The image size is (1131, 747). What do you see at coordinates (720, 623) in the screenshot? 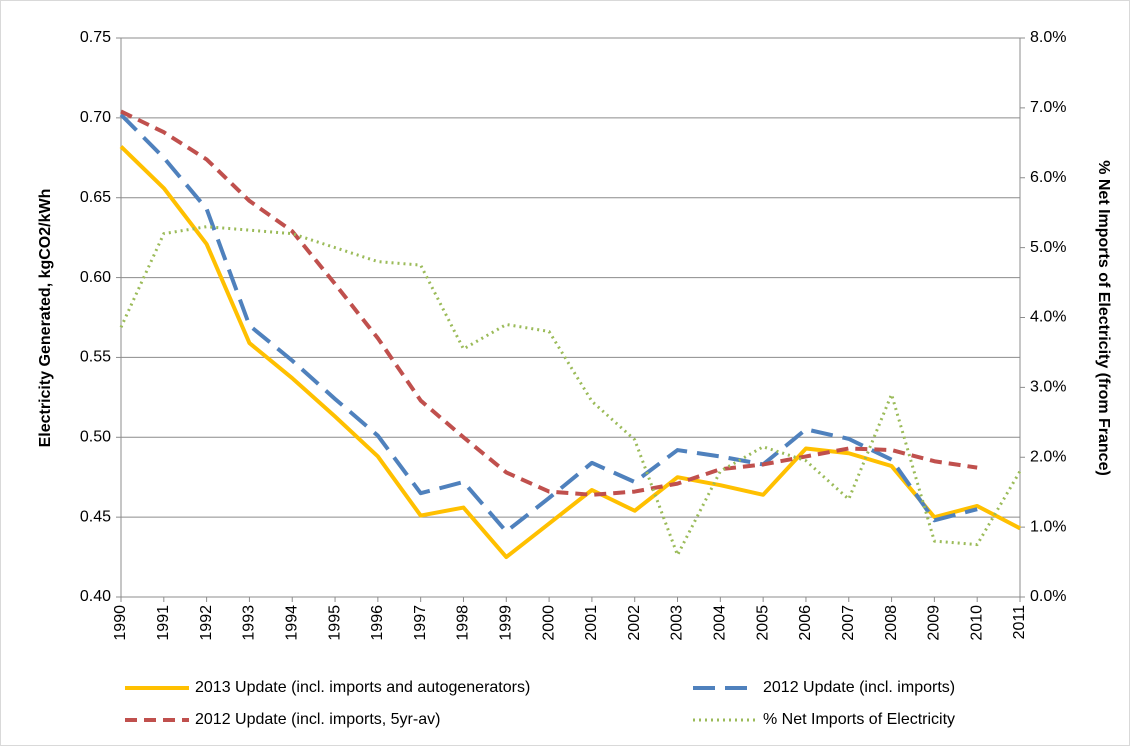
I see `x-tick-label: 2004` at bounding box center [720, 623].